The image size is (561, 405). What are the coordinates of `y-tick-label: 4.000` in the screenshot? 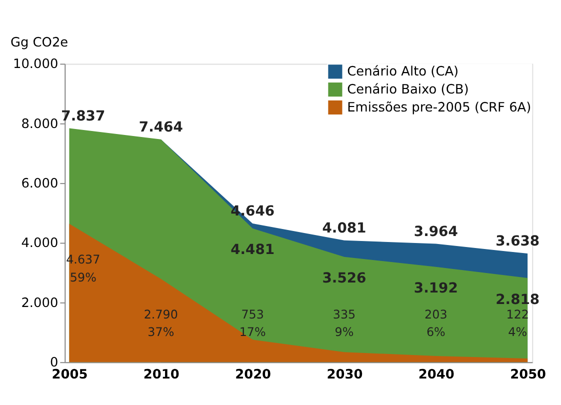 It's located at (39, 244).